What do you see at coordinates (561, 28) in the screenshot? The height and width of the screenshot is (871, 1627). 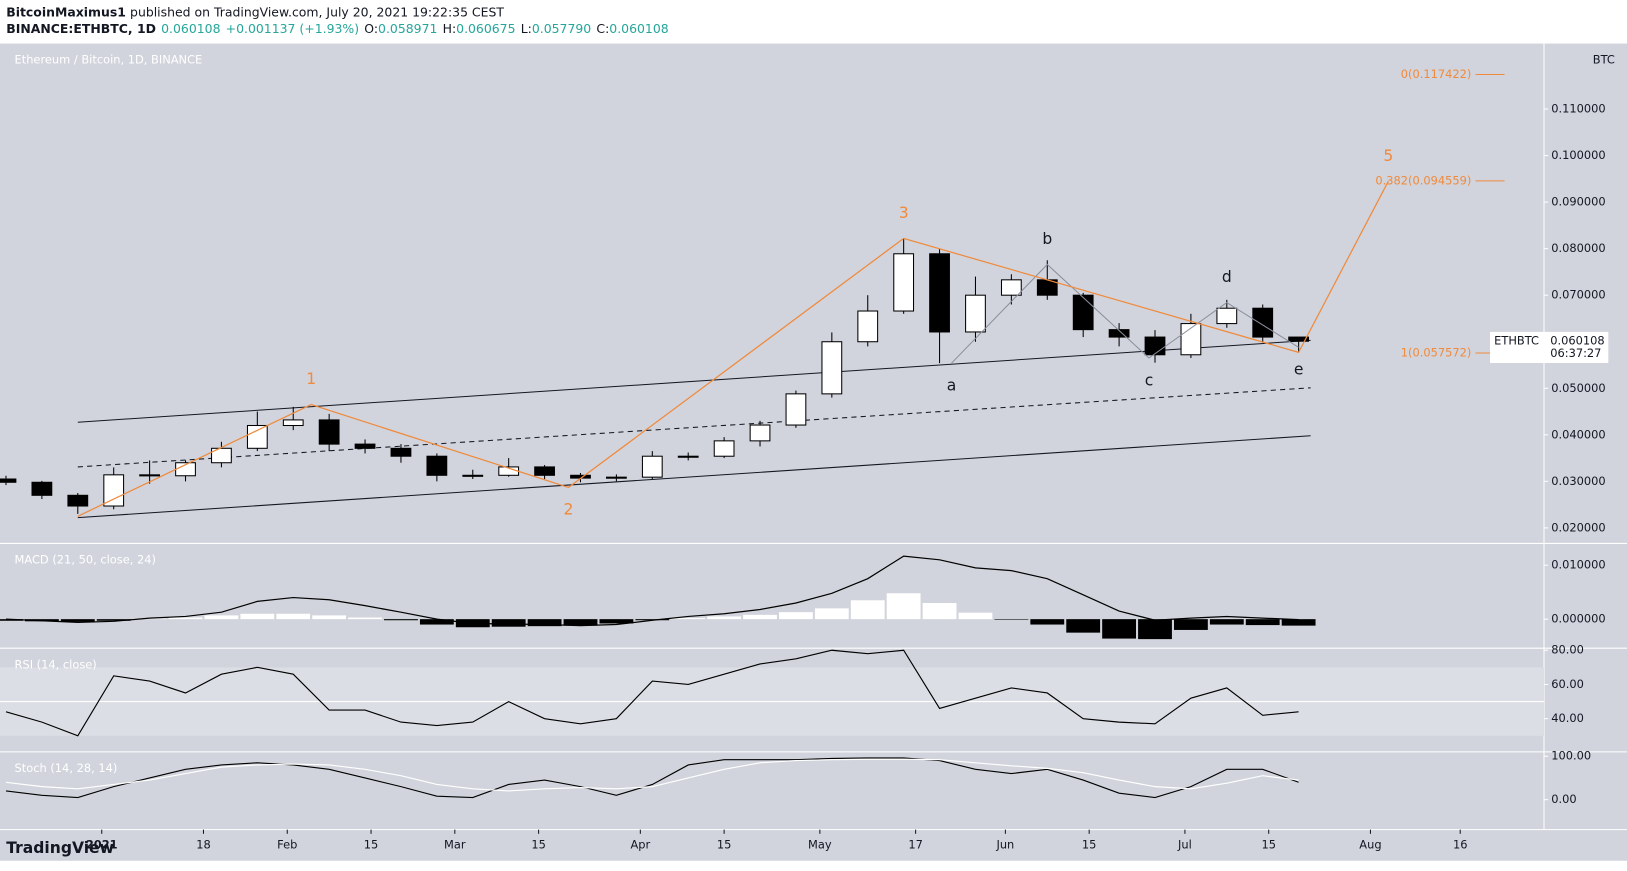 I see `ohlc-value: 0.057790` at bounding box center [561, 28].